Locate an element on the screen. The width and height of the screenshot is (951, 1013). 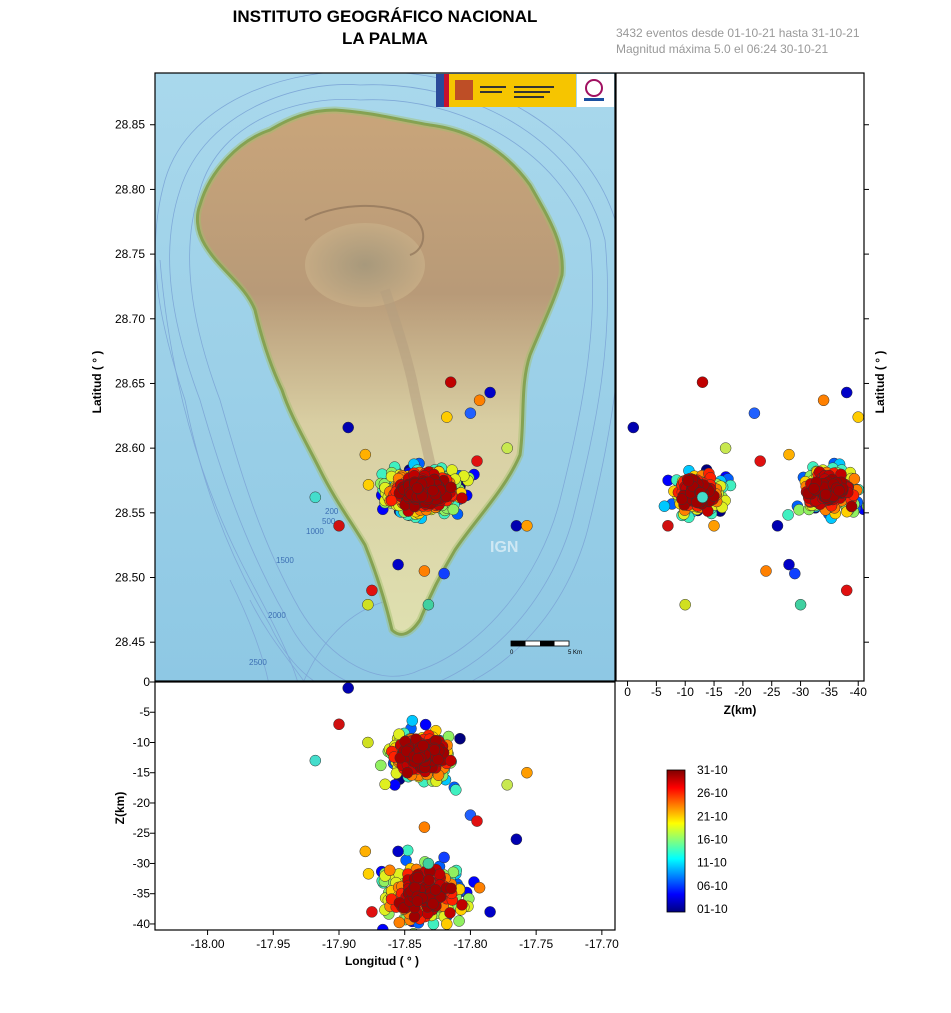
bathymetry-label-1000: 1000 is located at coordinates (315, 531).